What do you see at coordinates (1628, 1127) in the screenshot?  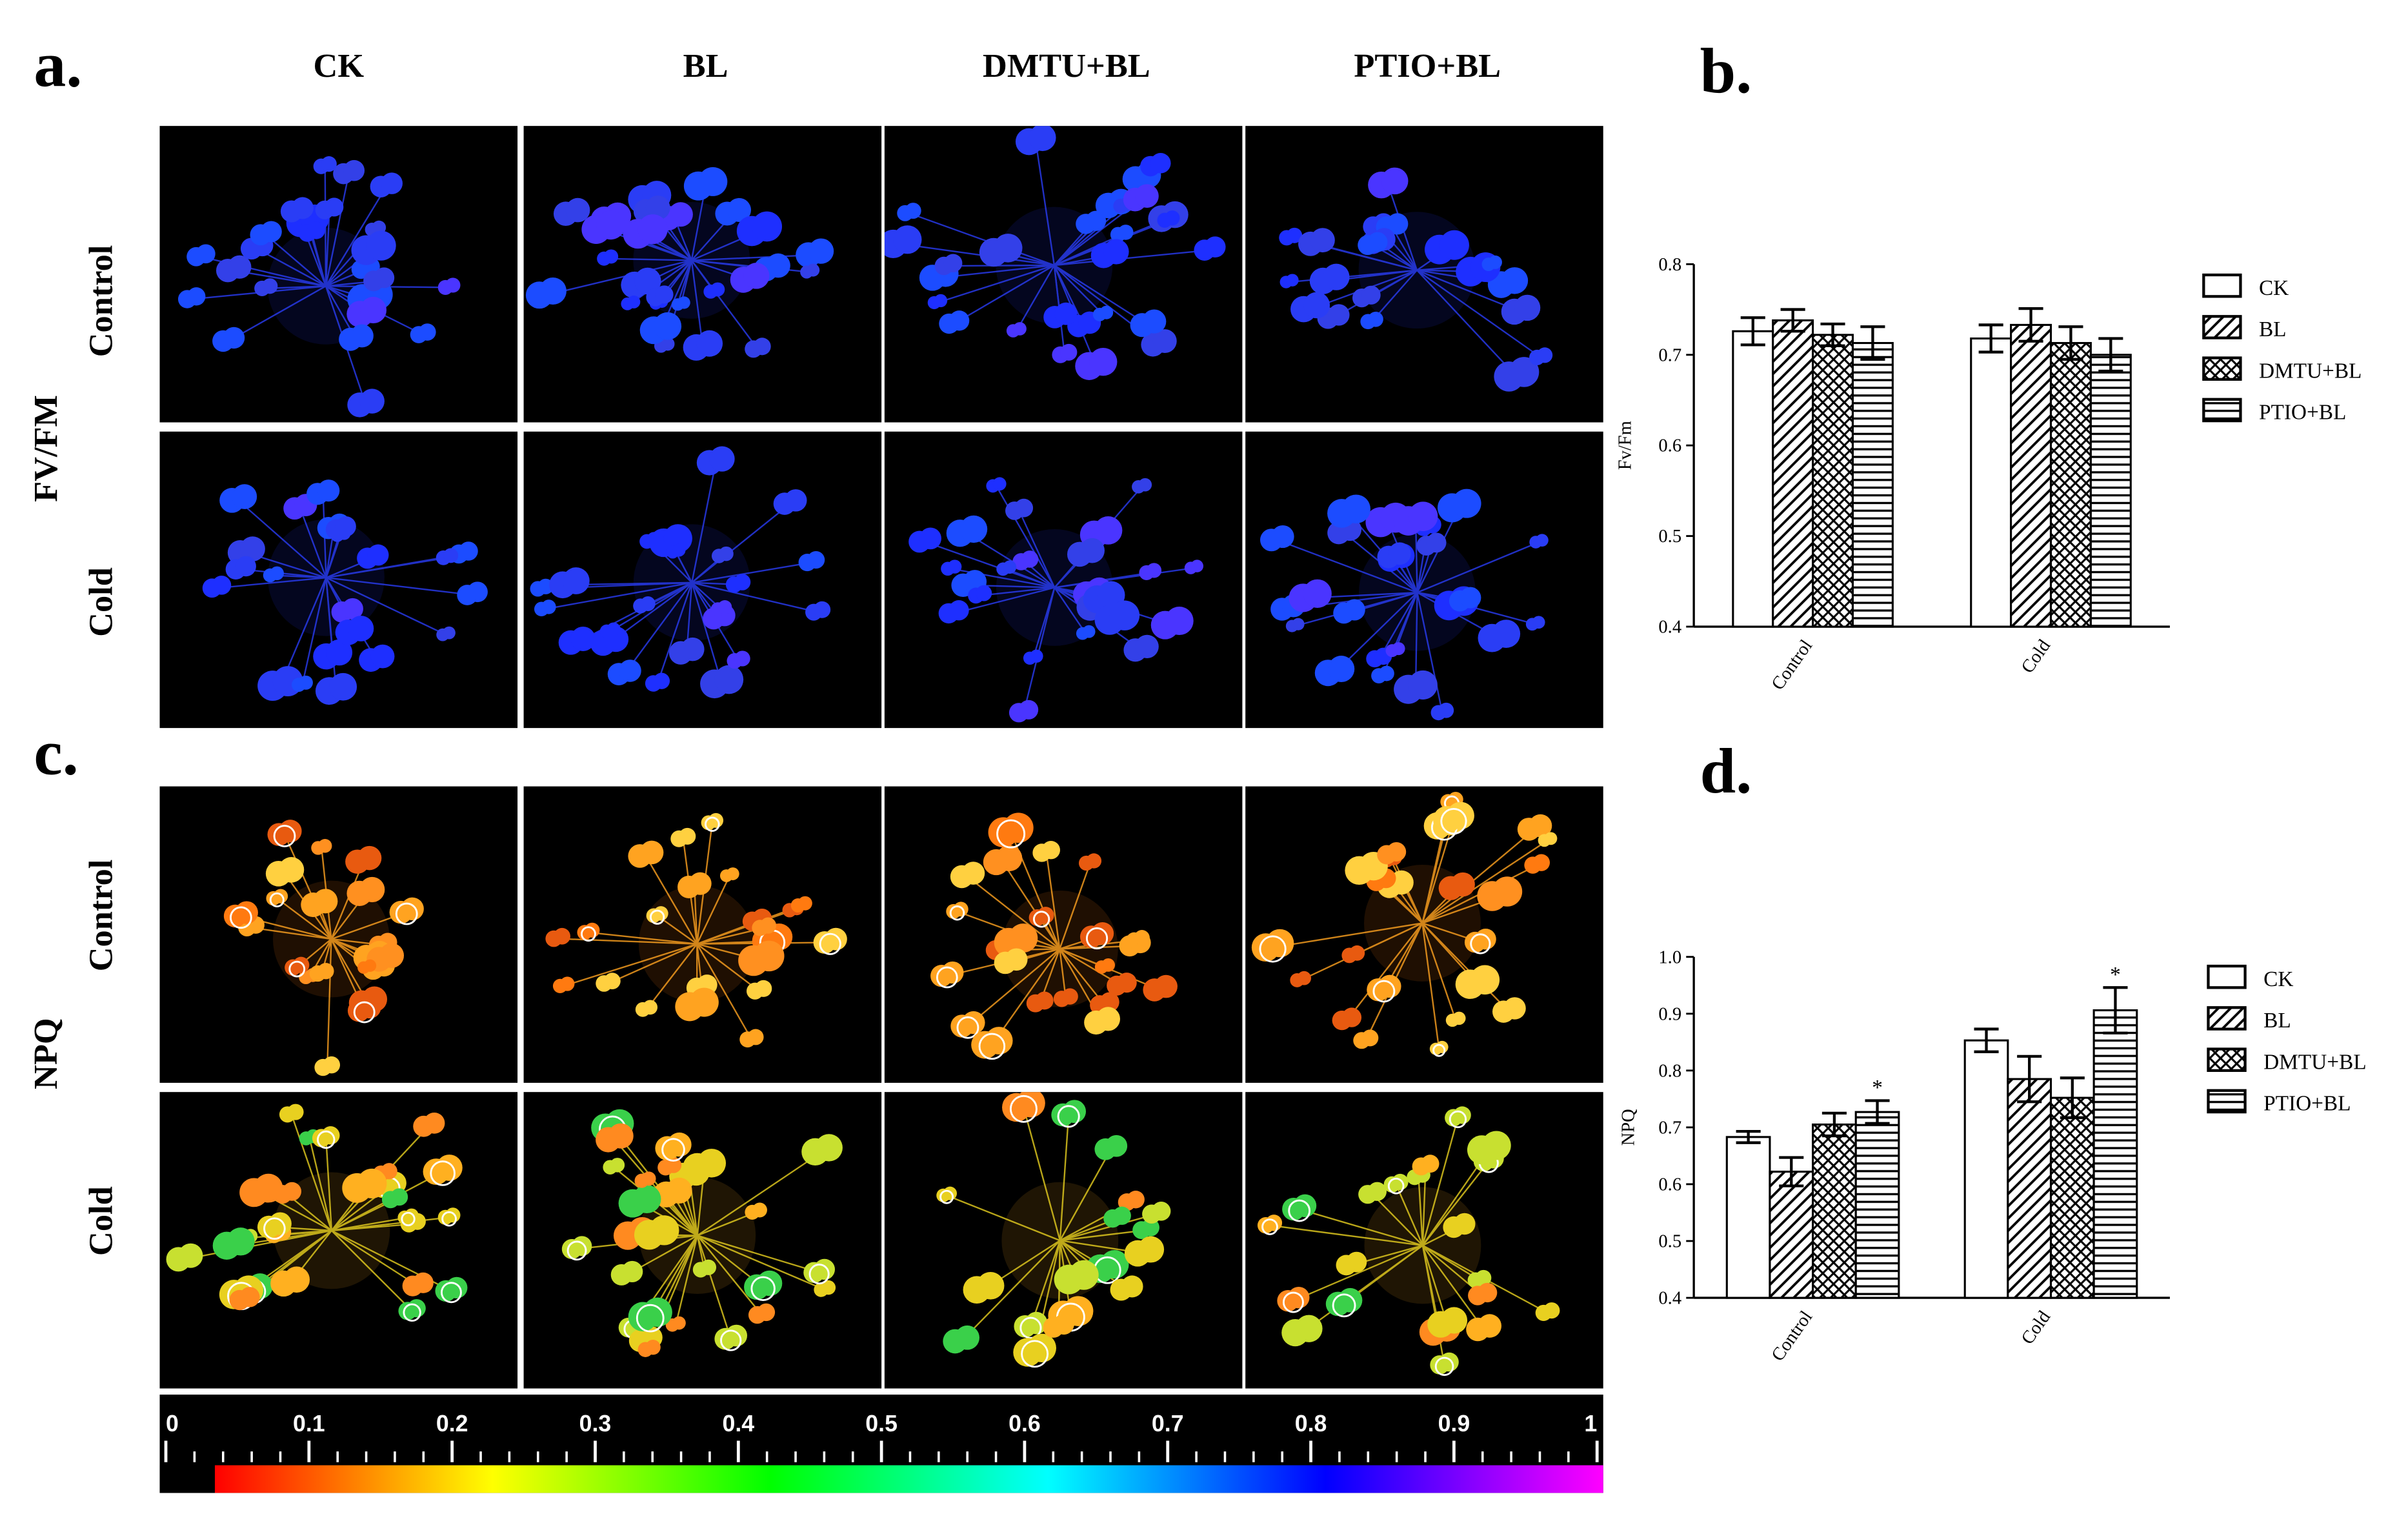 I see `y-axis-title: NPQ` at bounding box center [1628, 1127].